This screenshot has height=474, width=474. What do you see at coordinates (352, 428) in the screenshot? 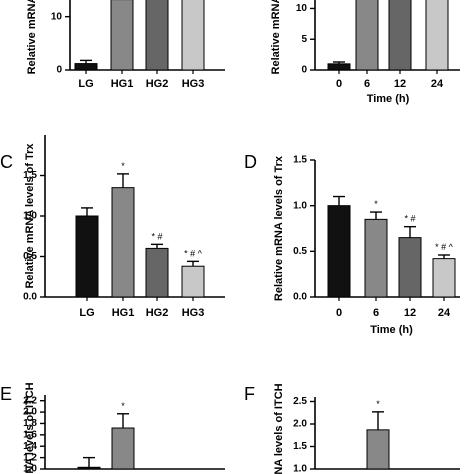
I see `chart-panel-6: F 1.0 1.5 2.0 2.5 RNA levels of ITCH *` at bounding box center [352, 428].